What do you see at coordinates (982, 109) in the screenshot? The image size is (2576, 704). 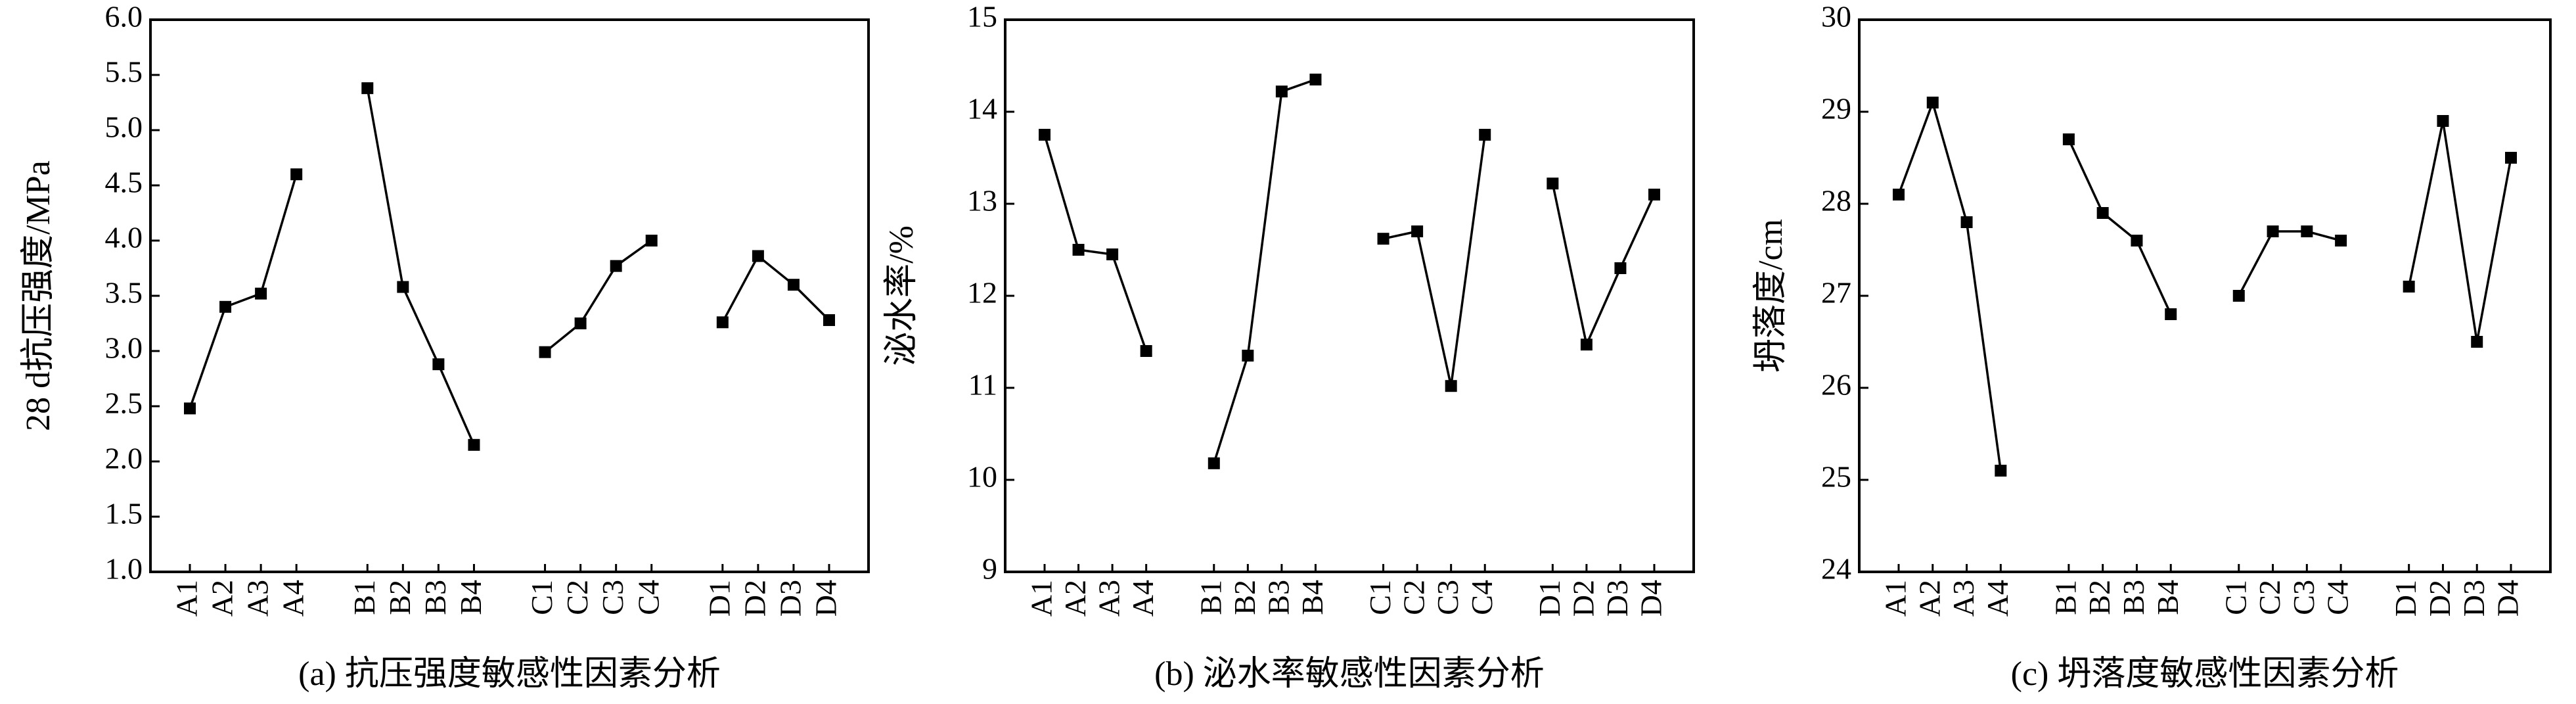 I see `y-tick-label: 14` at bounding box center [982, 109].